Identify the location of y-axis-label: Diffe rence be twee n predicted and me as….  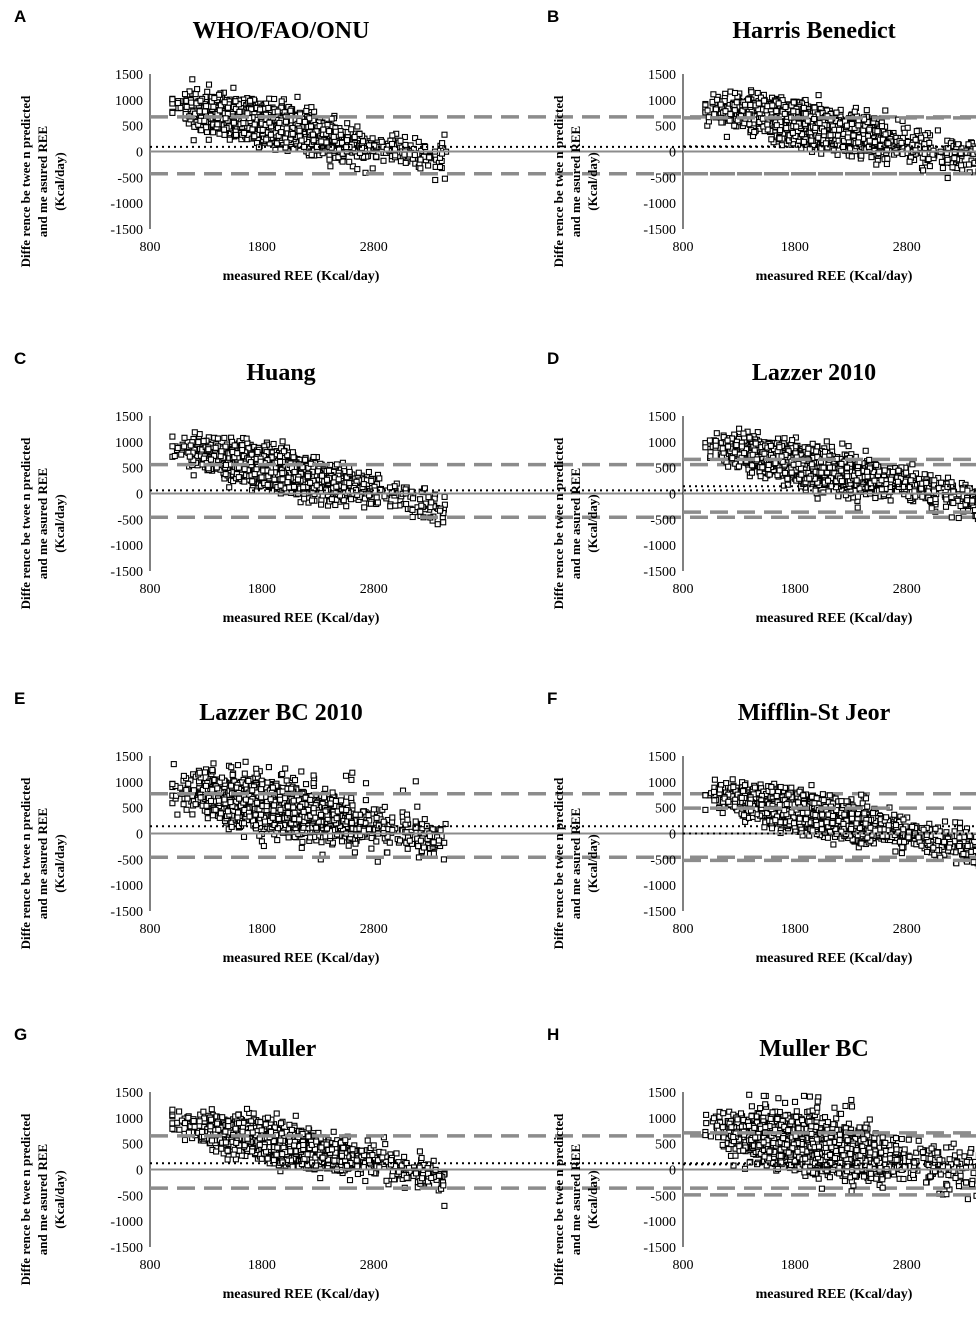
(575, 181).